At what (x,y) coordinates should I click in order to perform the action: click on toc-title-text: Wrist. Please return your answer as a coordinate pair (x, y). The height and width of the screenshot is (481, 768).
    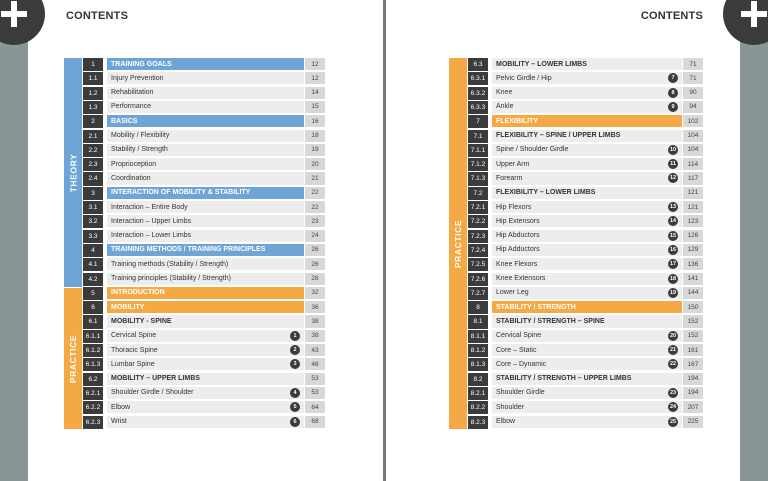
    Looking at the image, I should click on (119, 422).